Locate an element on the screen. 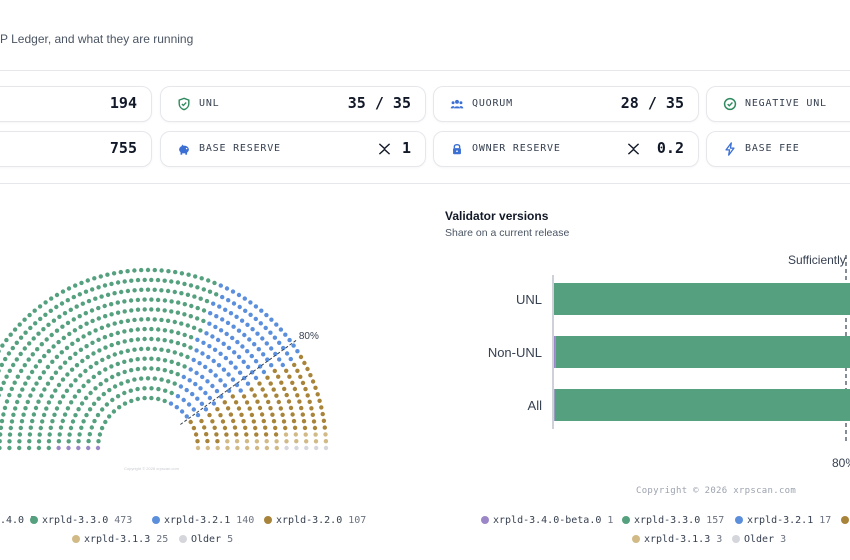  legend-item: xrpld-3.1.3 25 is located at coordinates (120, 539).